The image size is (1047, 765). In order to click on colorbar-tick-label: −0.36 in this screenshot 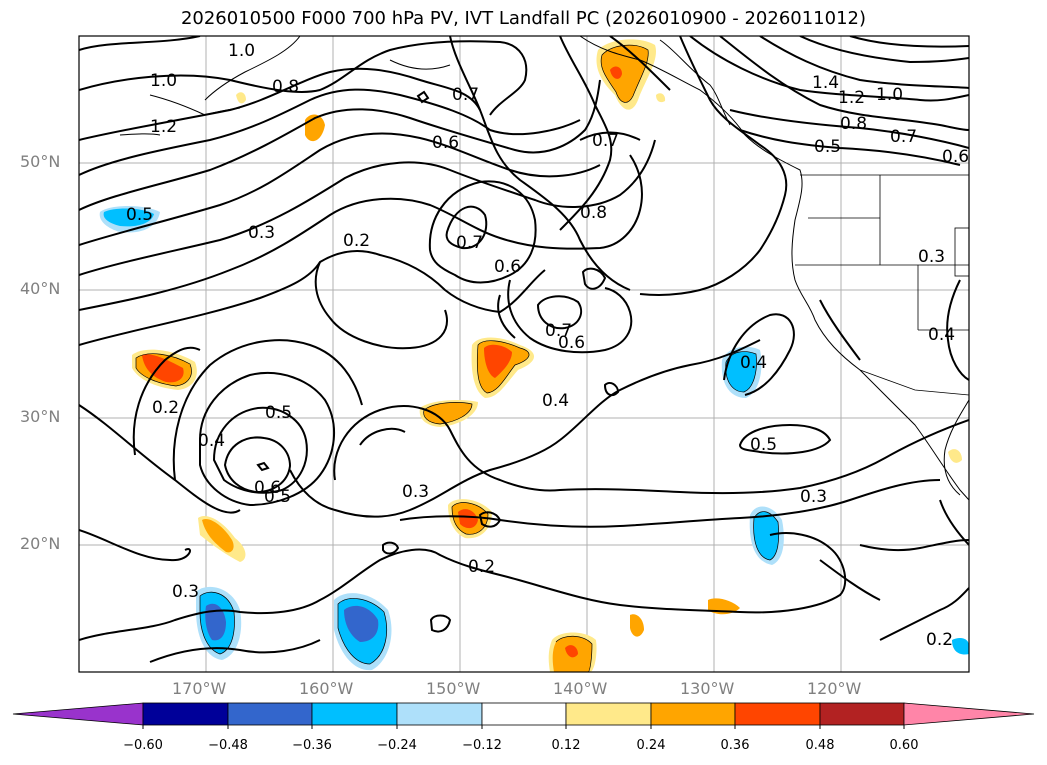, I will do `click(312, 745)`.